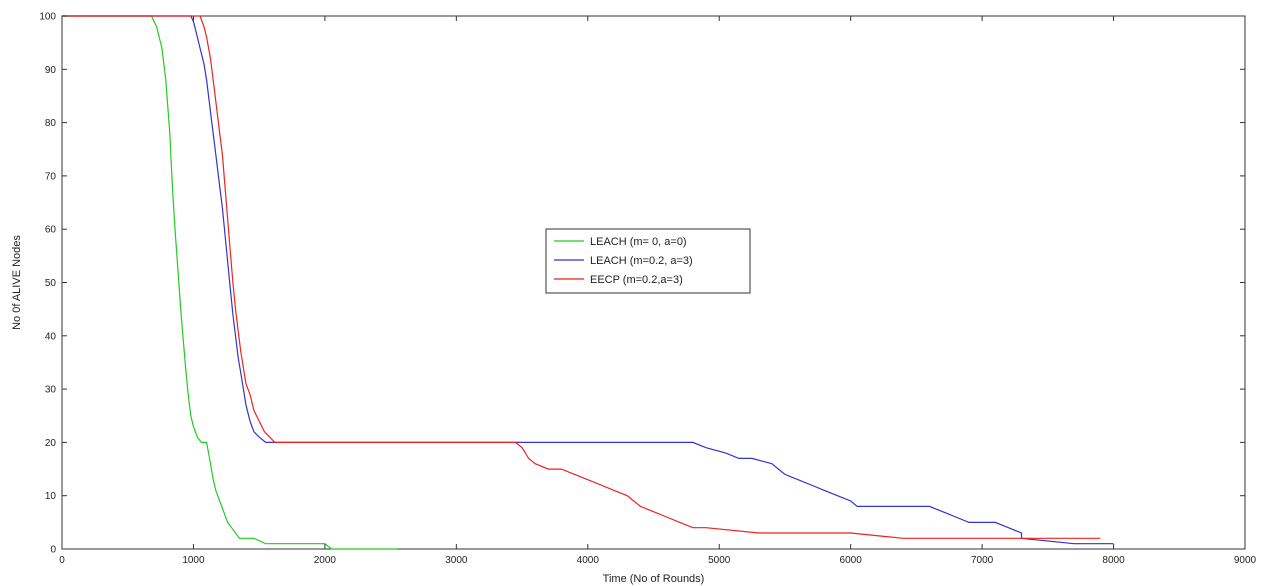 The width and height of the screenshot is (1269, 586). I want to click on y-tick-label: 100, so click(47, 17).